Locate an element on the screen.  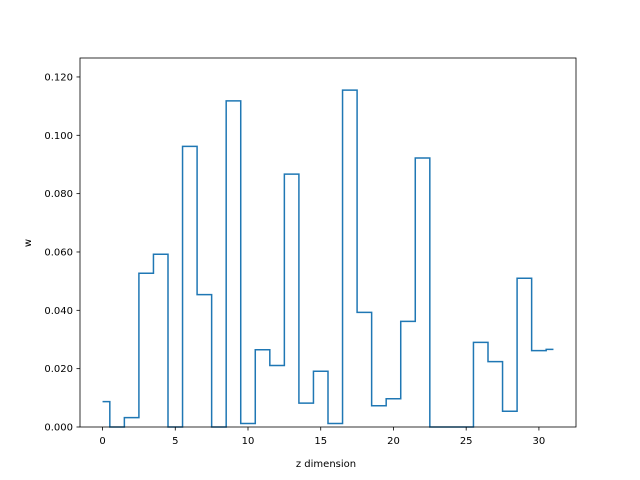
x-tick-label: 30 is located at coordinates (539, 441).